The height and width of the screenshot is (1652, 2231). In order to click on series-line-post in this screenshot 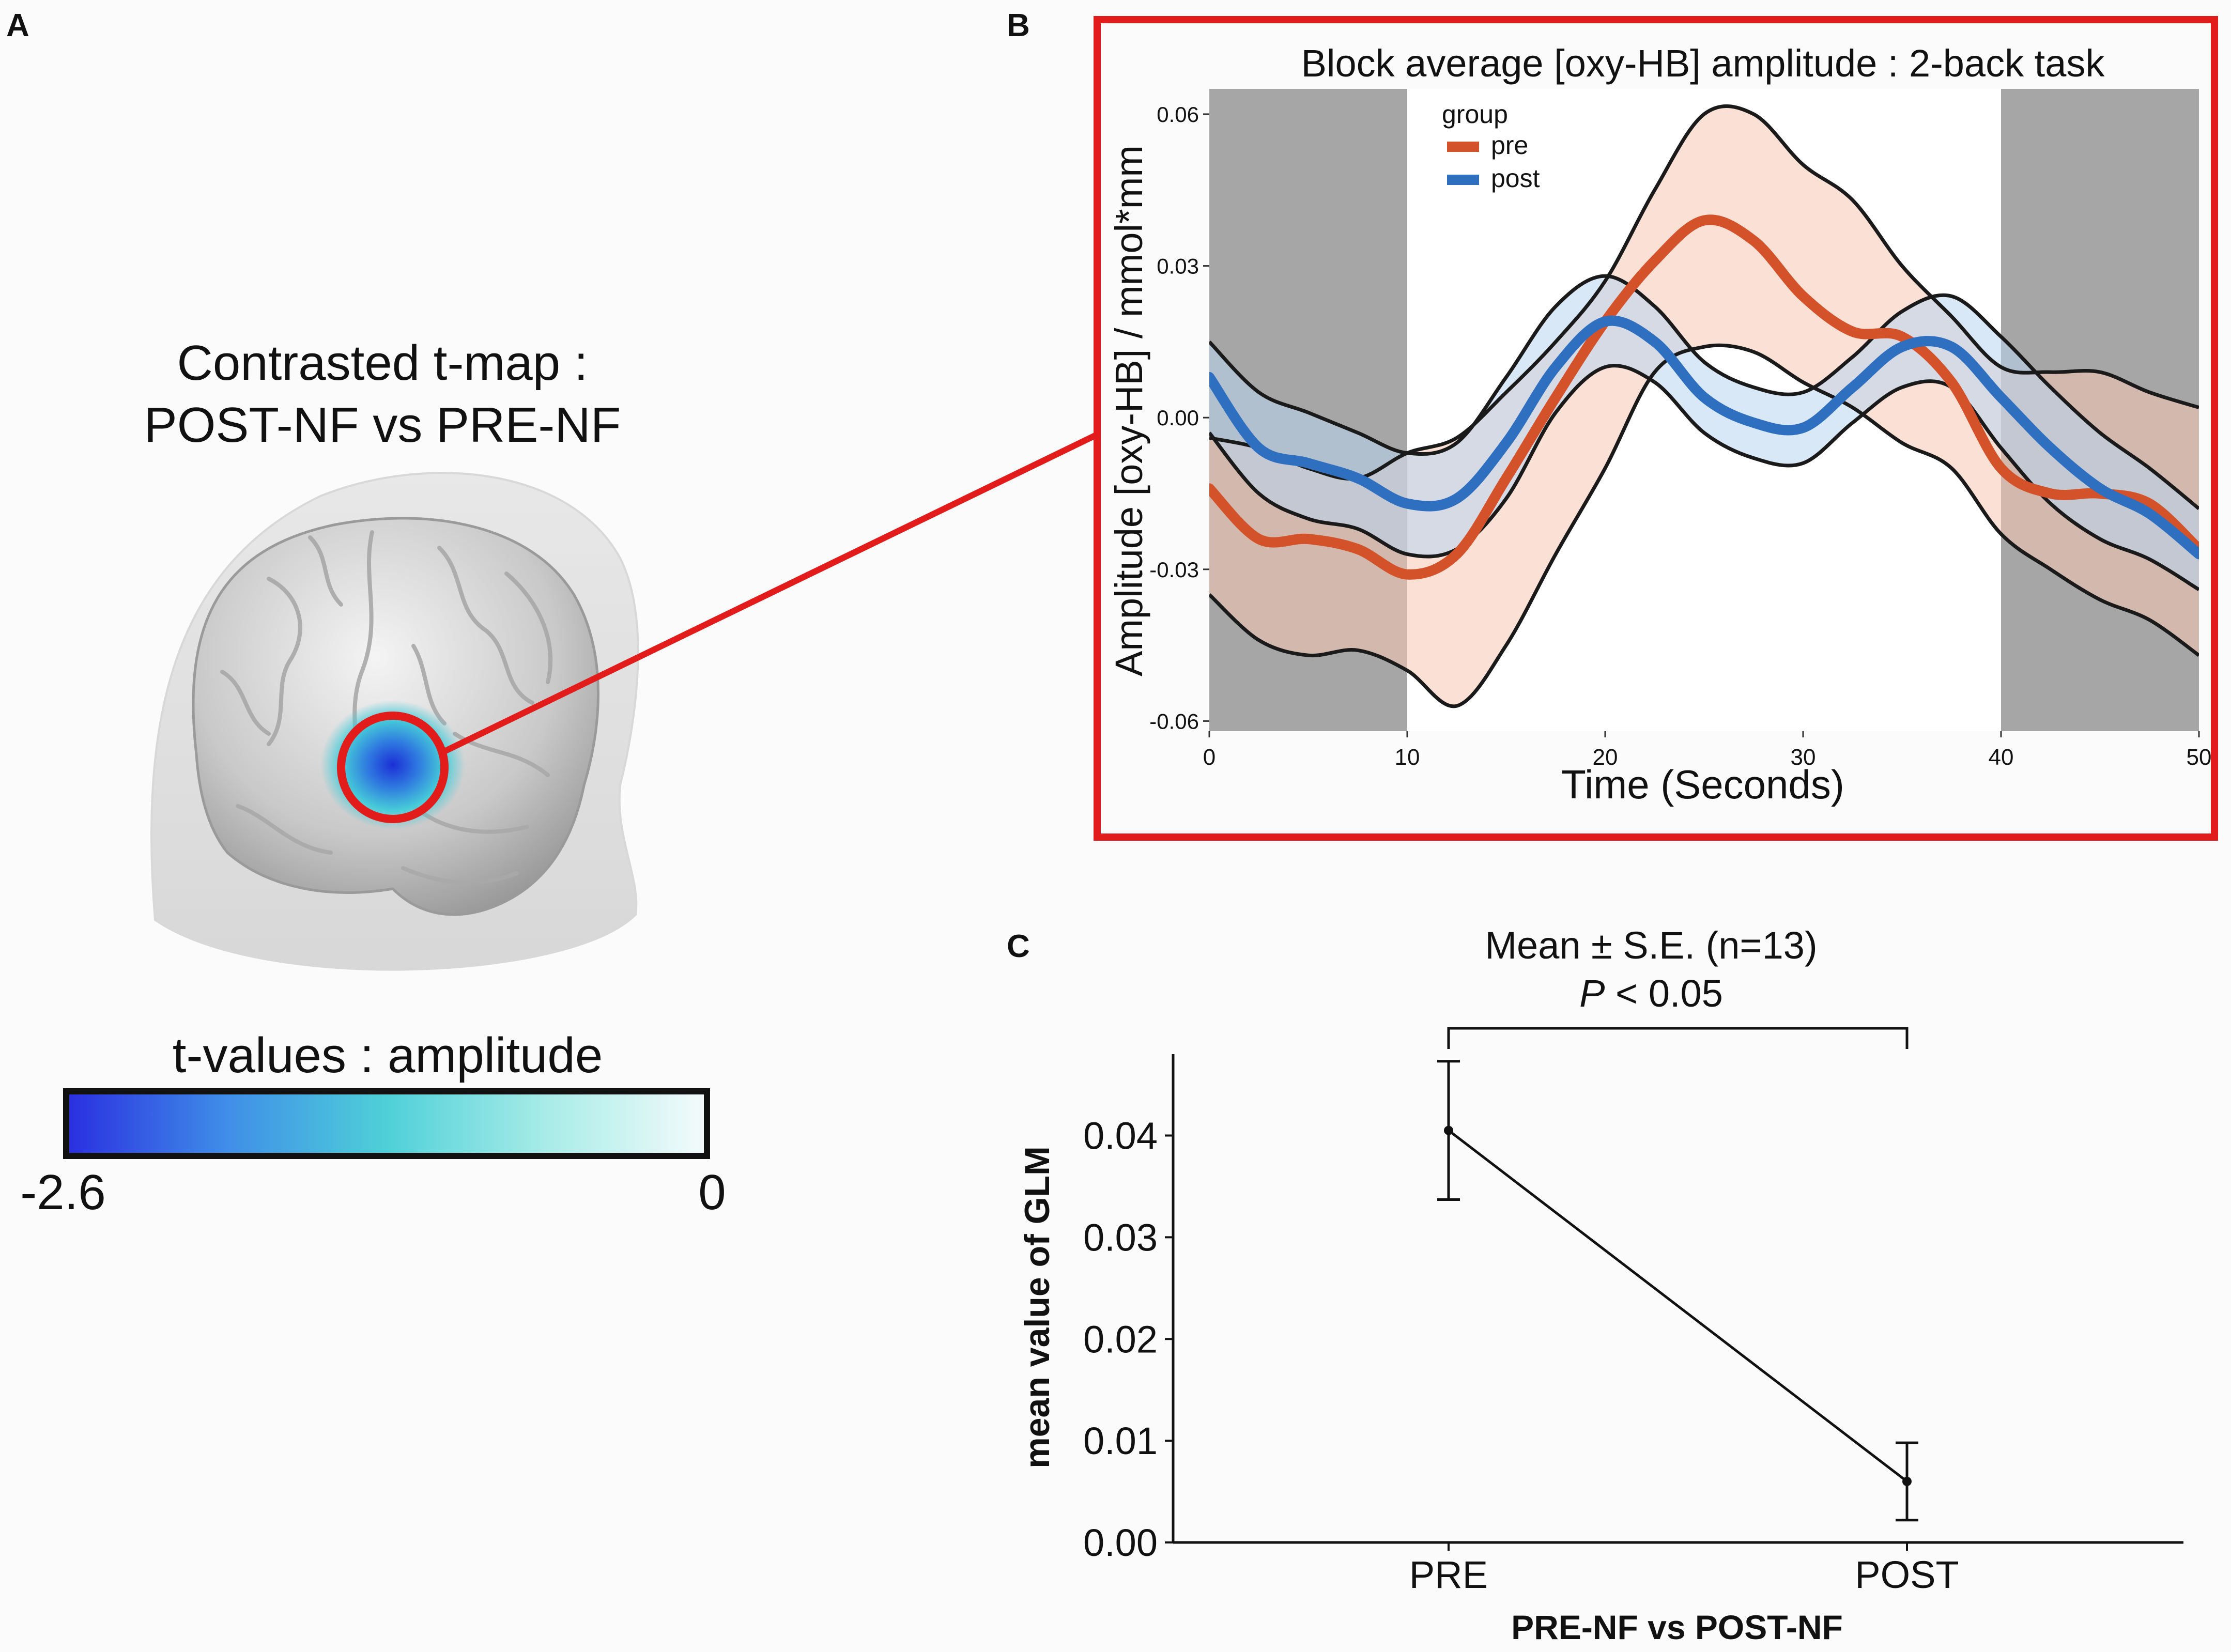, I will do `click(1704, 437)`.